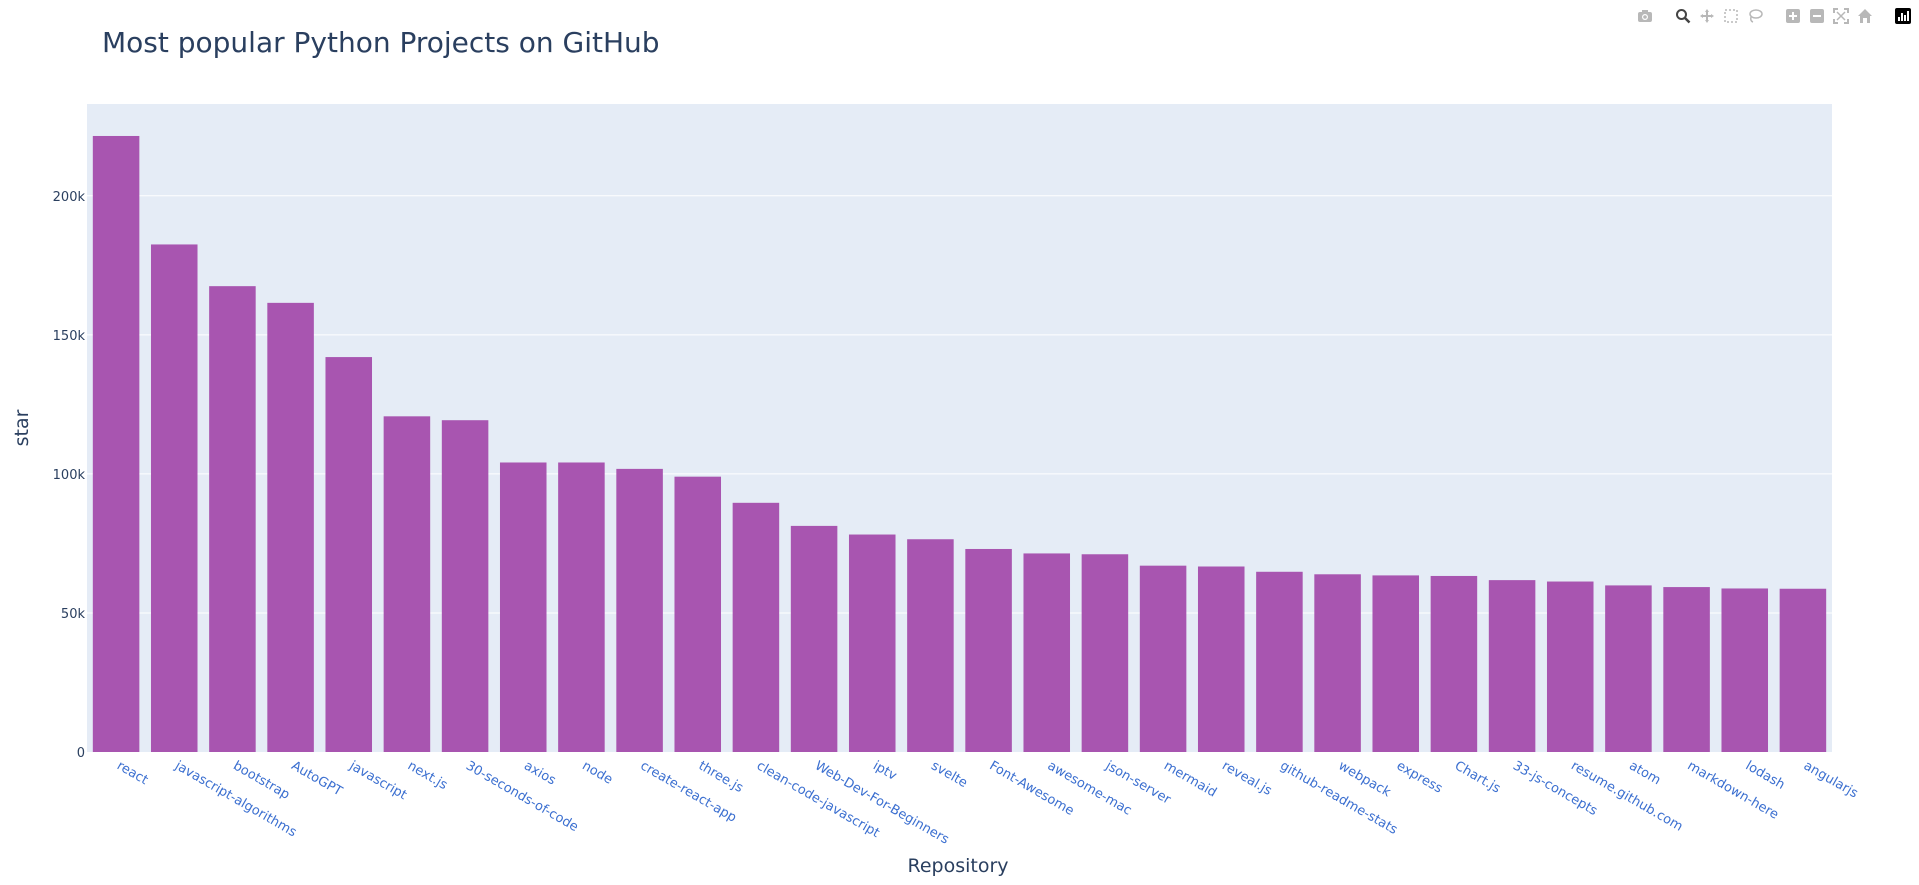 The image size is (1919, 885). What do you see at coordinates (1396, 663) in the screenshot?
I see `bar-express` at bounding box center [1396, 663].